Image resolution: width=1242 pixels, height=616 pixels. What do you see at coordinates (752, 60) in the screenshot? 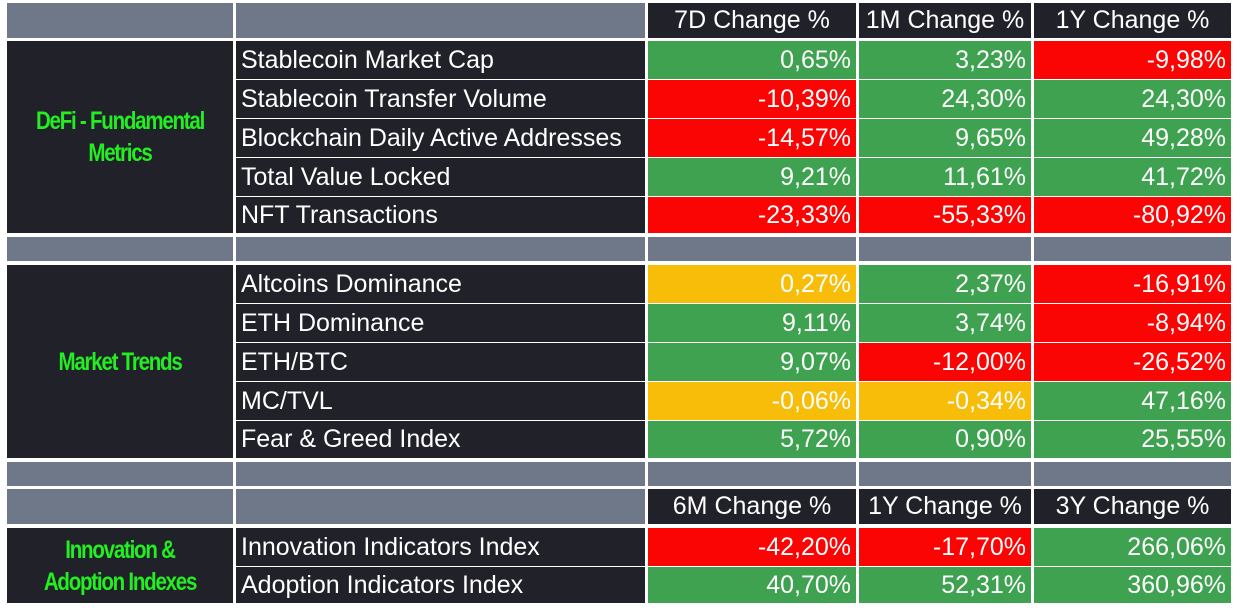
I see `metric-value-col1: 0,65%` at bounding box center [752, 60].